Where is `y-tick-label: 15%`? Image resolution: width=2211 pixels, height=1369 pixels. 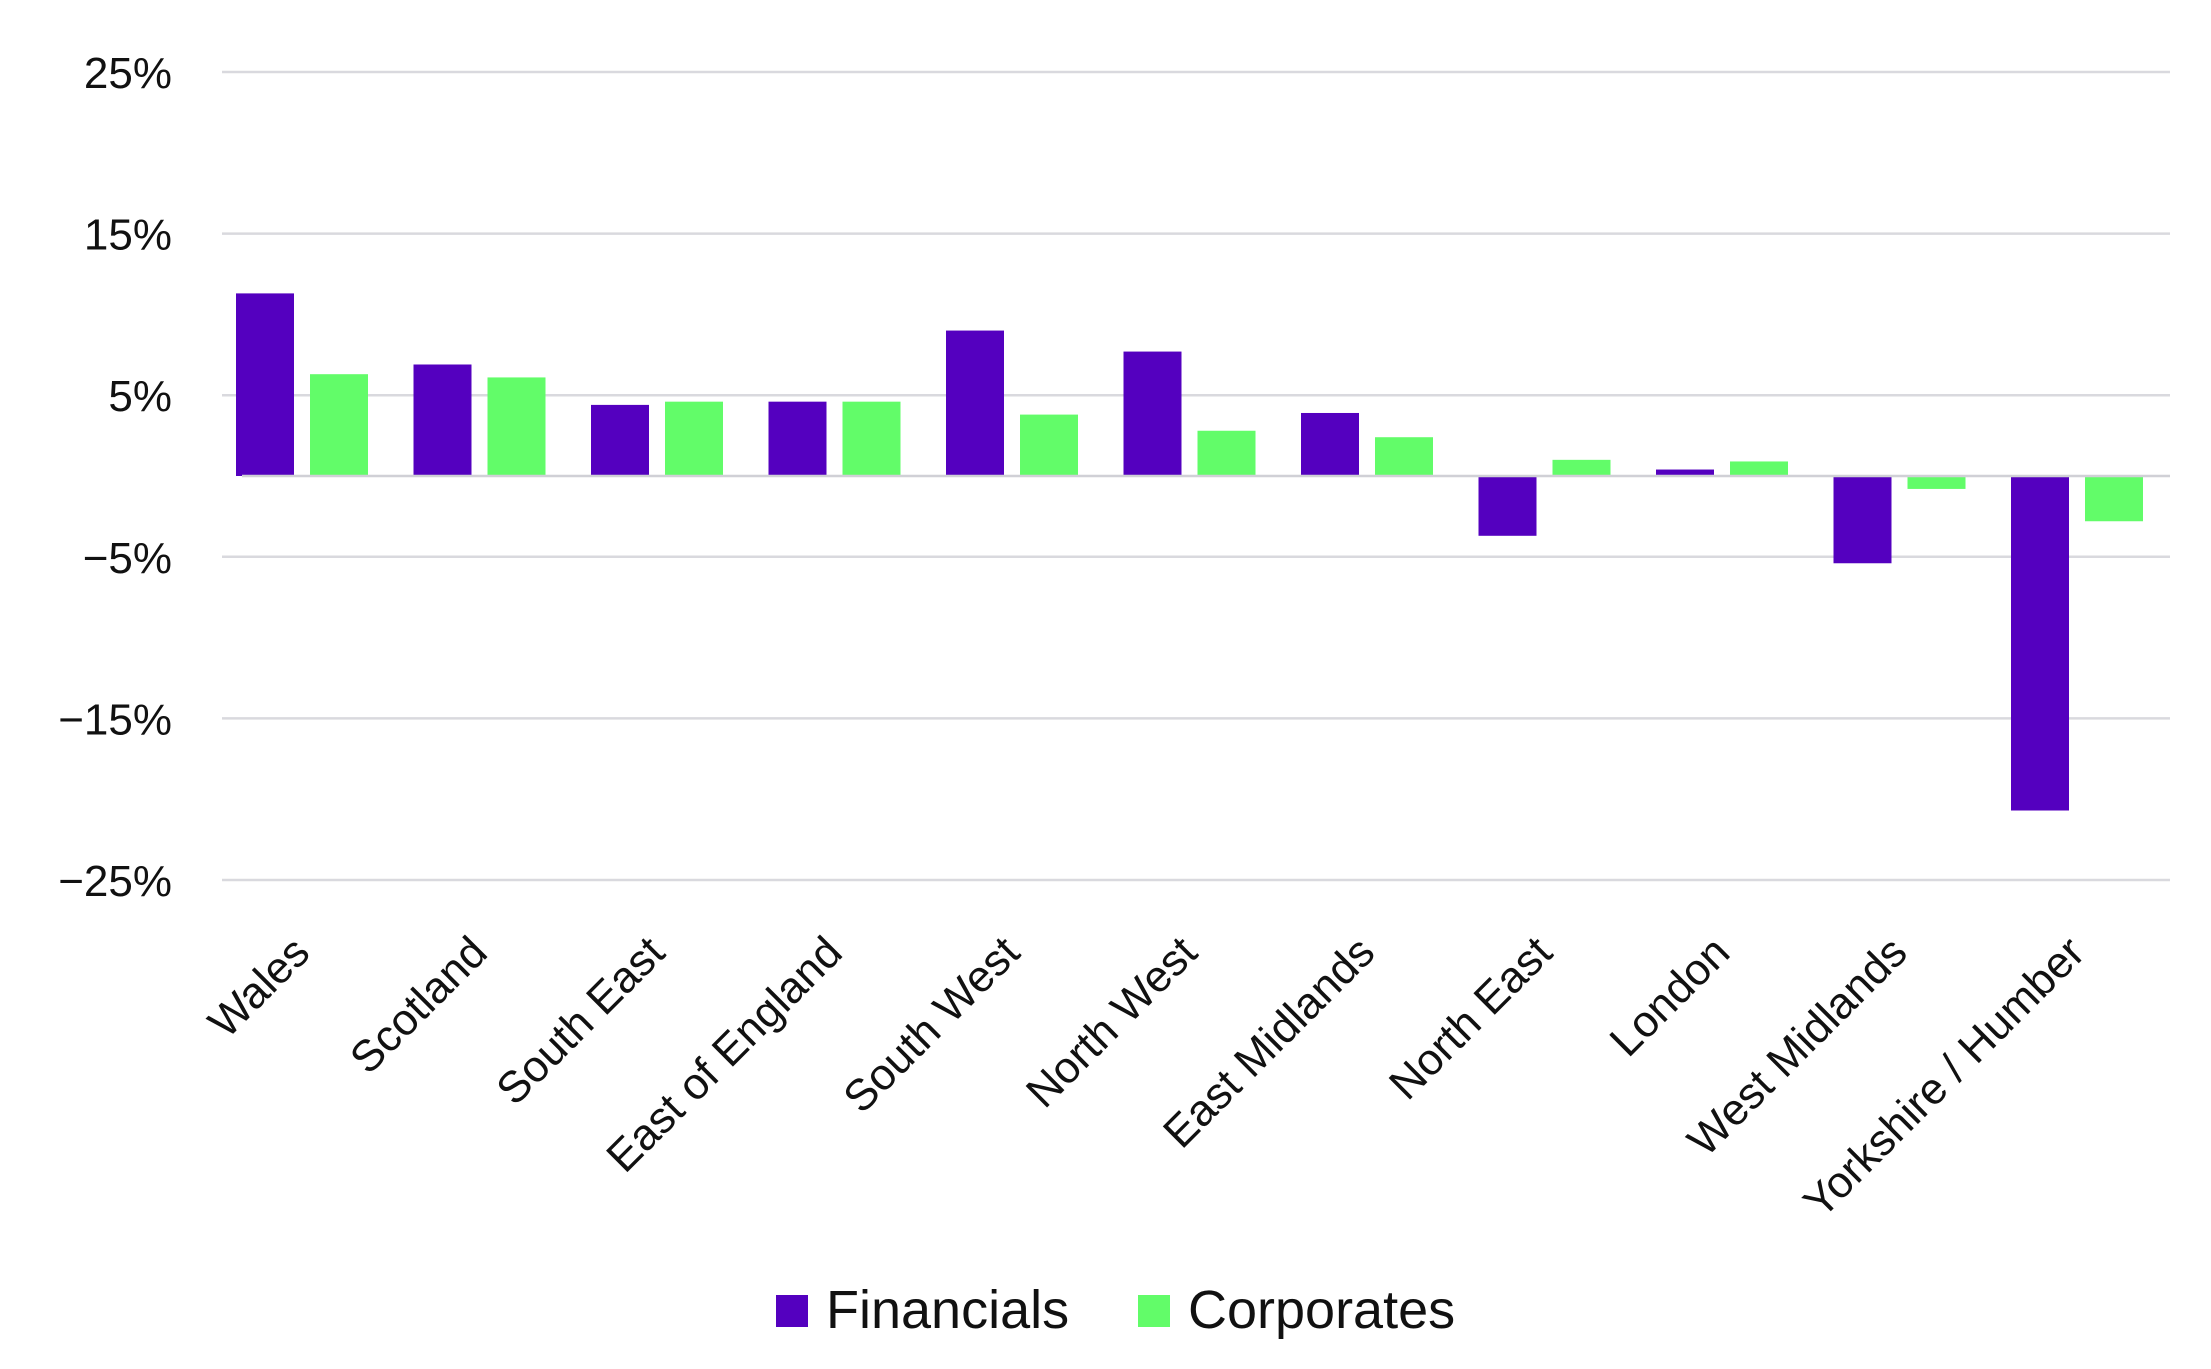
y-tick-label: 15% is located at coordinates (128, 235).